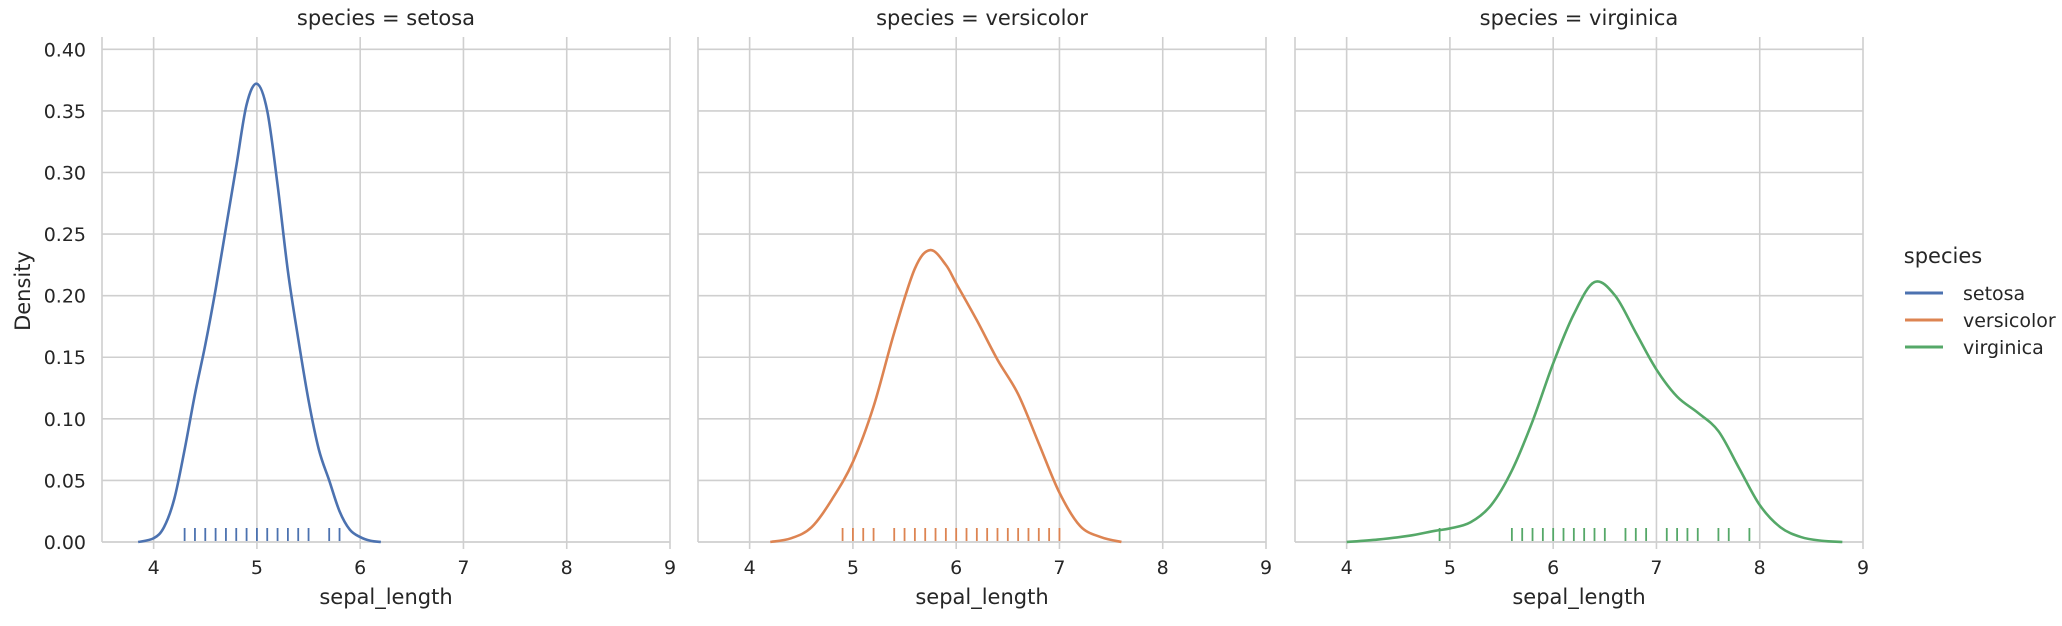 This screenshot has width=2062, height=626. Describe the element at coordinates (1579, 18) in the screenshot. I see `facet-title: species = virginica` at that location.